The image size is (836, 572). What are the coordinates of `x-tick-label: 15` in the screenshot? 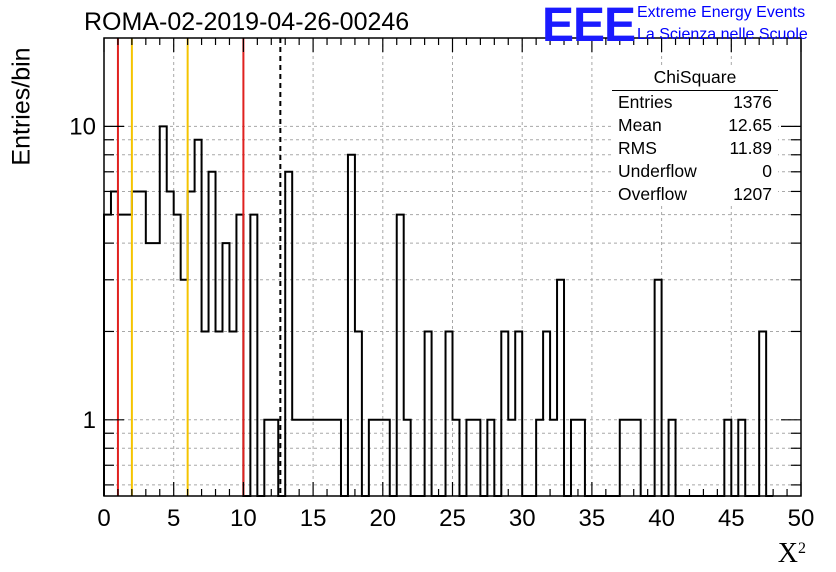 It's located at (313, 518).